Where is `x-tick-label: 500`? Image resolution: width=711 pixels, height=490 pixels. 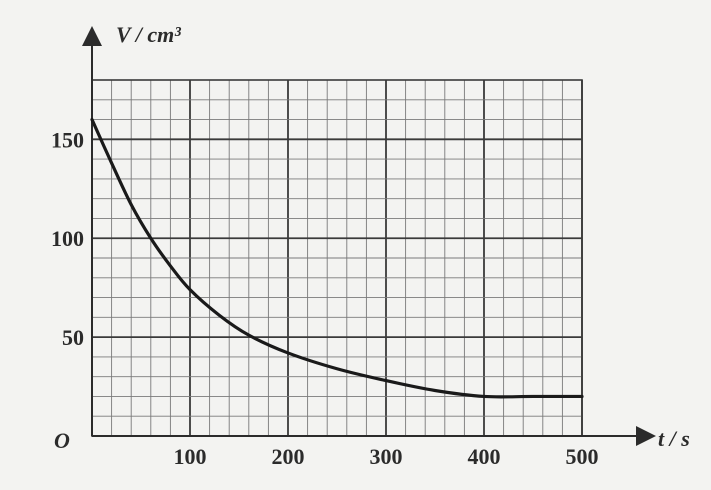
x-tick-label: 500 is located at coordinates (582, 456).